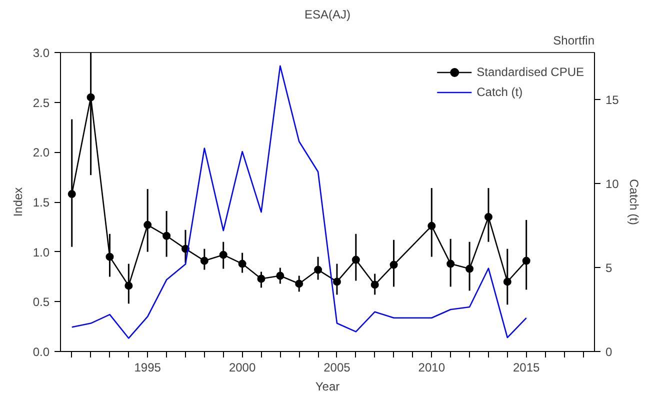 This screenshot has height=411, width=654. Describe the element at coordinates (242, 367) in the screenshot. I see `x-tick-label: 2000` at that location.